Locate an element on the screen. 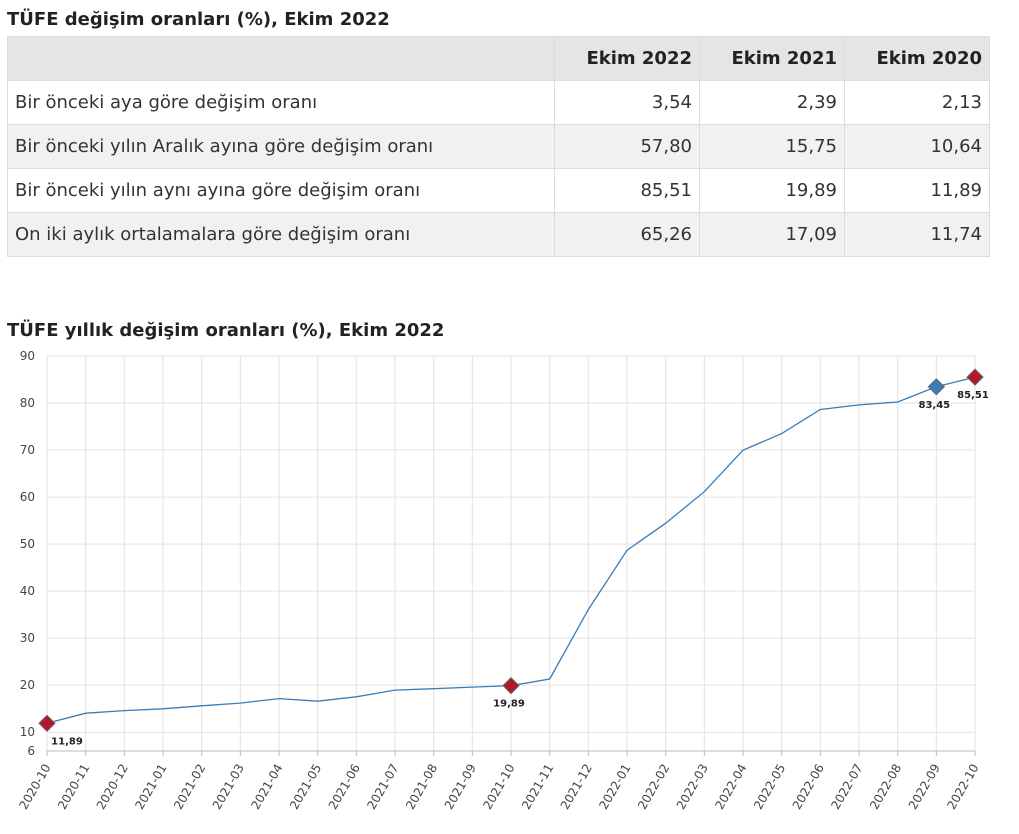  x-tick-label: 2021-12 is located at coordinates (576, 787).